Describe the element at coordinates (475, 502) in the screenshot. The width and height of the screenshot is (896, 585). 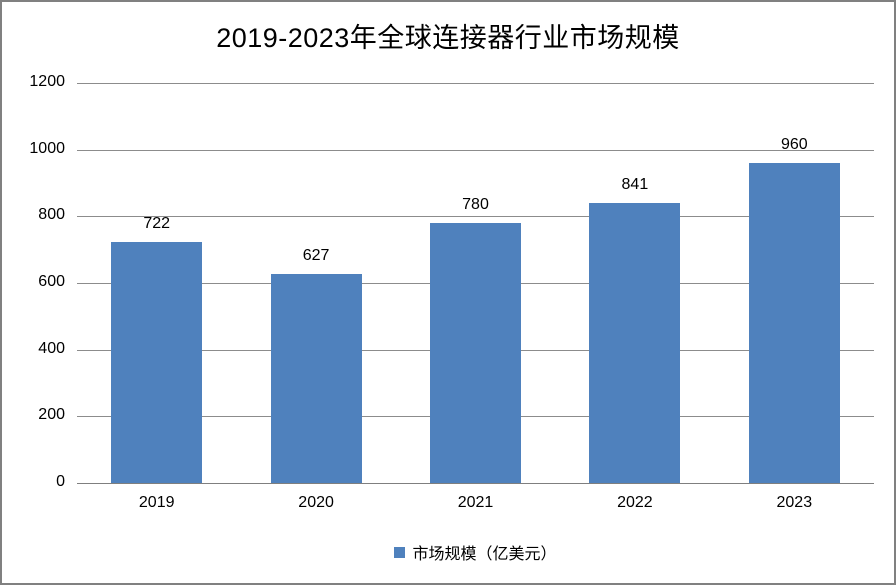
I see `x-tick-label: 2021` at that location.